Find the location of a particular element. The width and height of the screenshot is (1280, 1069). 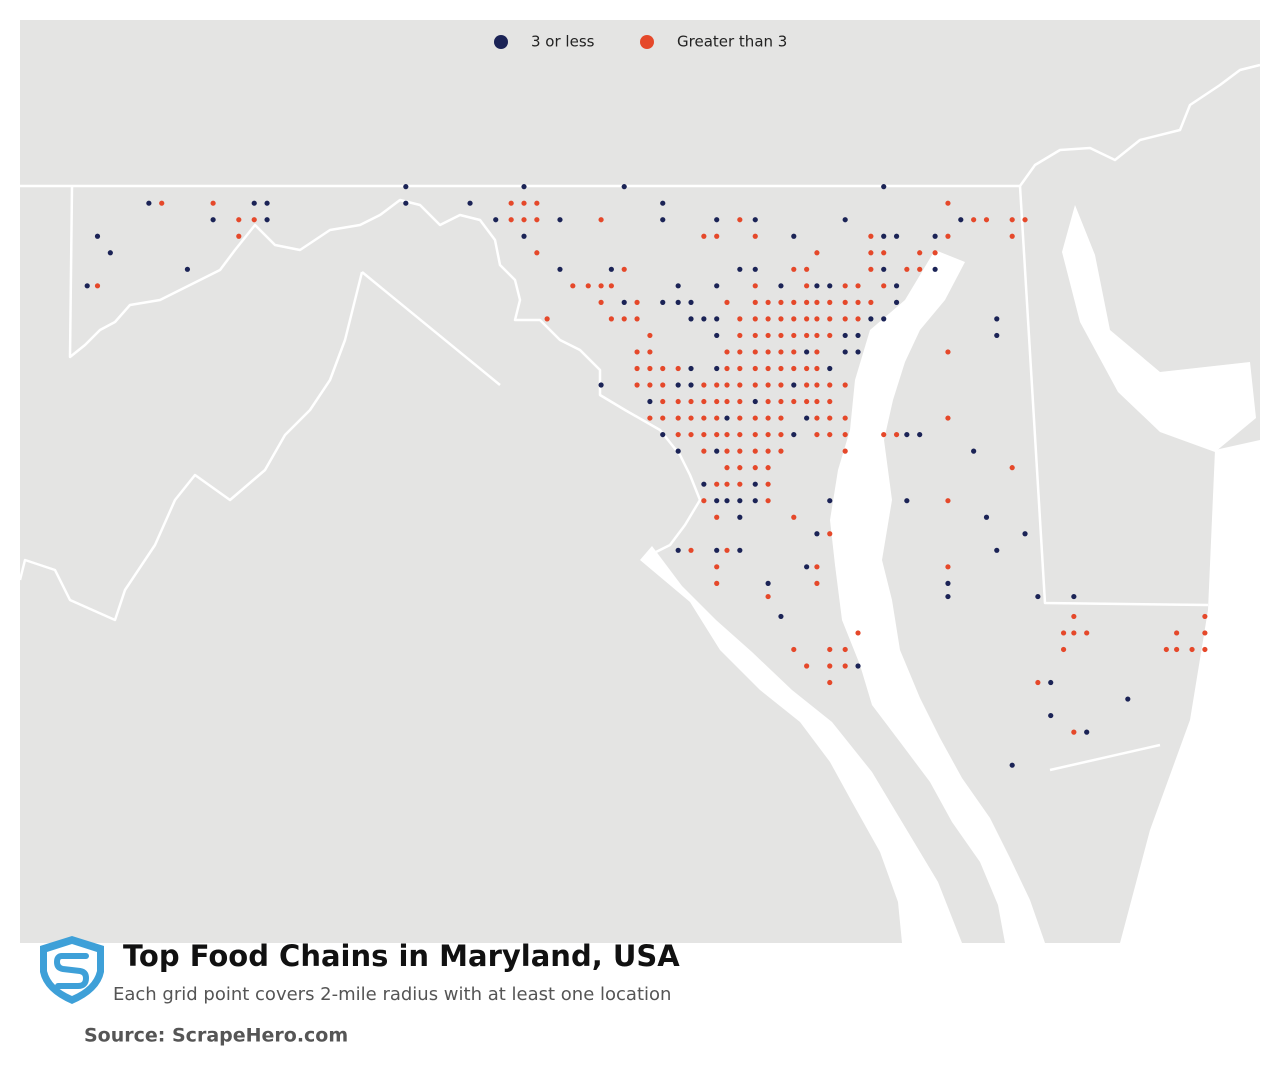

legend-marker is located at coordinates (647, 42).